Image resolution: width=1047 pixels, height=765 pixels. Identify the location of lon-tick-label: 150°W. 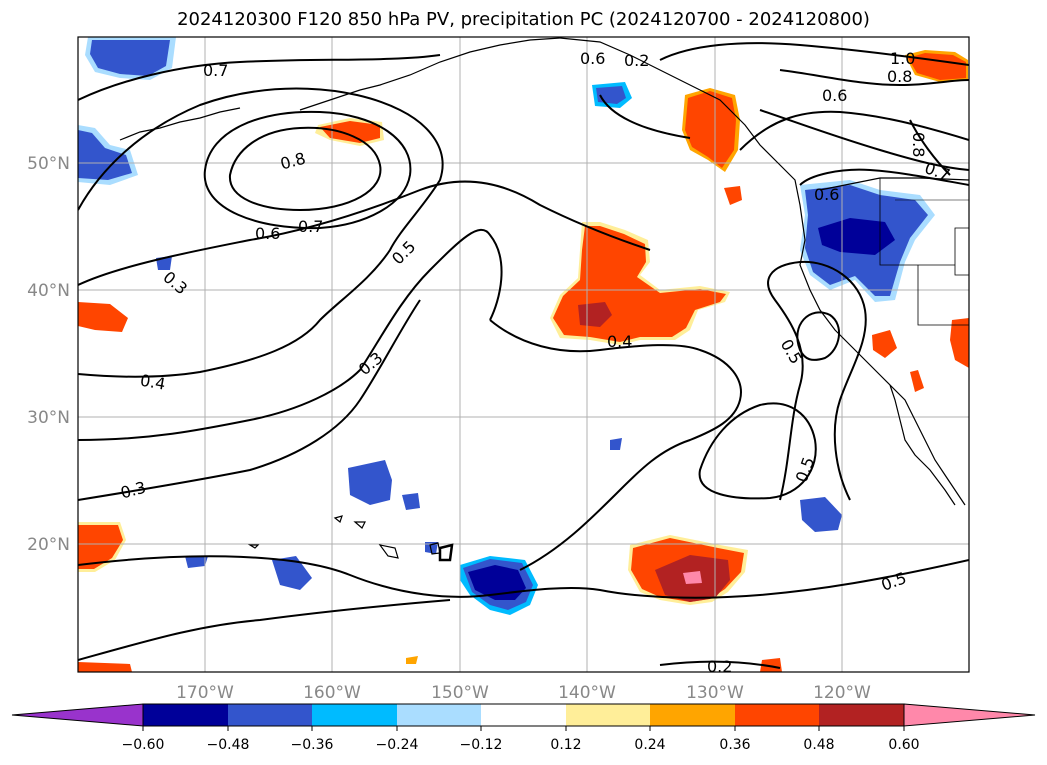
(460, 693).